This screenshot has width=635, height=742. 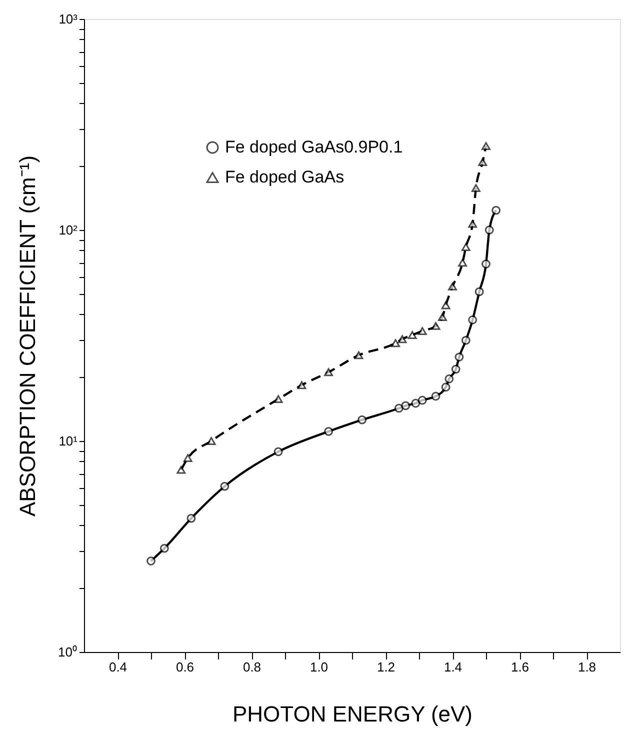 I want to click on x-tick-label: 1.6, so click(x=520, y=667).